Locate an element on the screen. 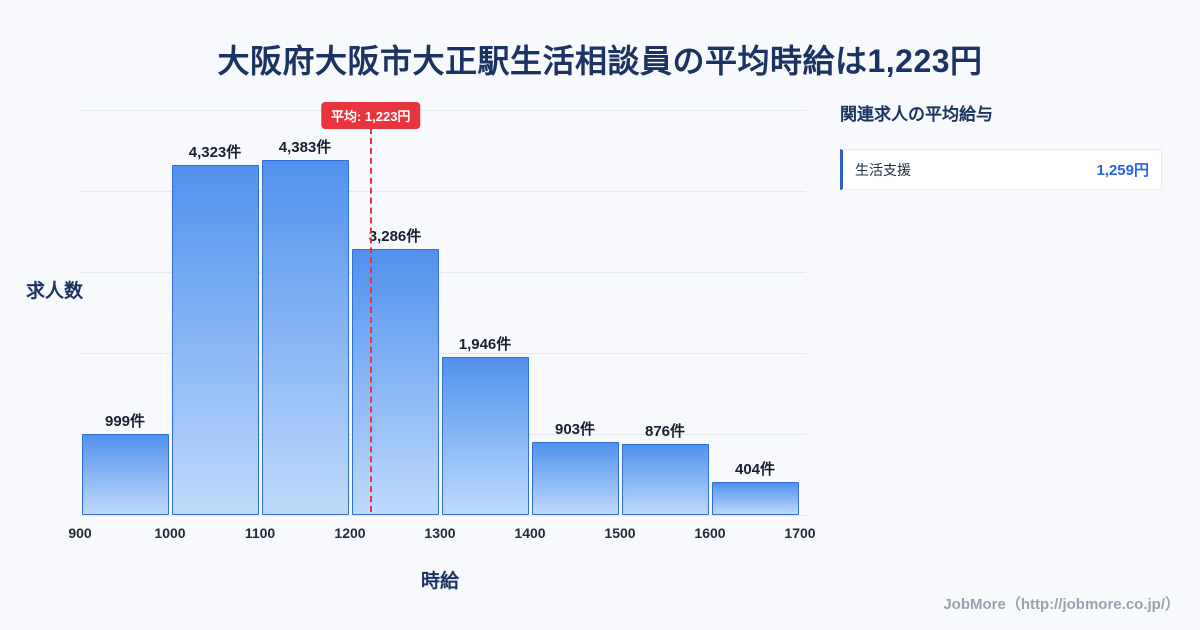 Image resolution: width=1200 pixels, height=630 pixels. bar-value-label: 876件 is located at coordinates (665, 432).